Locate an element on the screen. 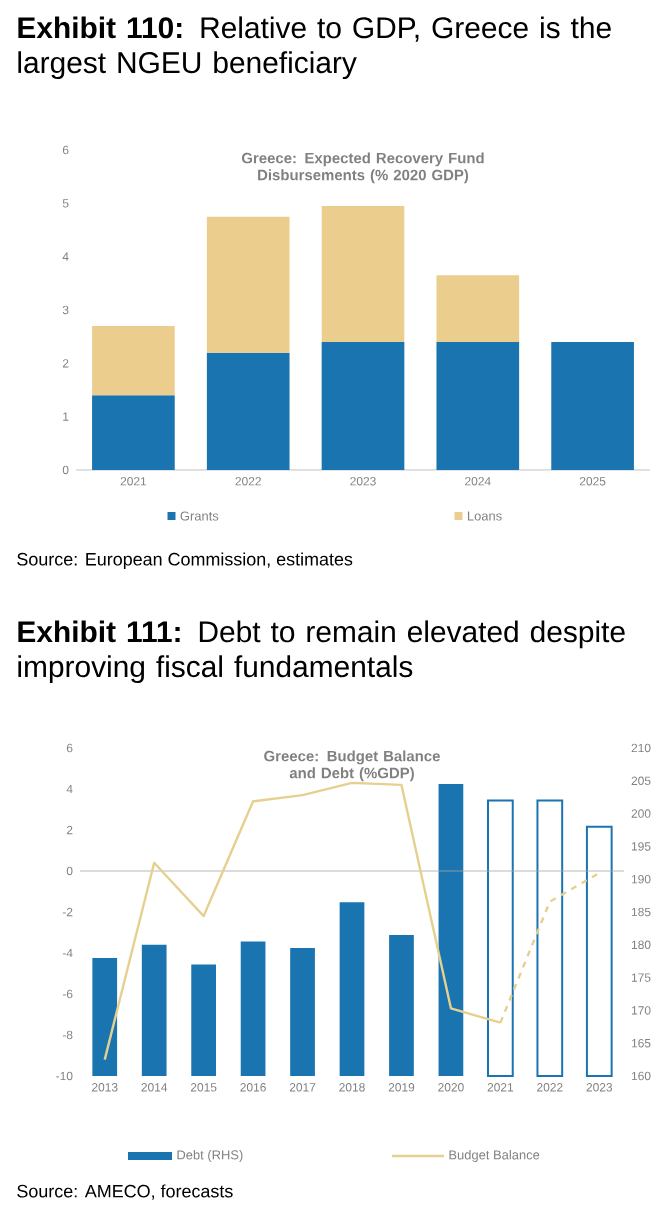 The image size is (672, 1214). source-note: Source: European Commission, estimates is located at coordinates (185, 561).